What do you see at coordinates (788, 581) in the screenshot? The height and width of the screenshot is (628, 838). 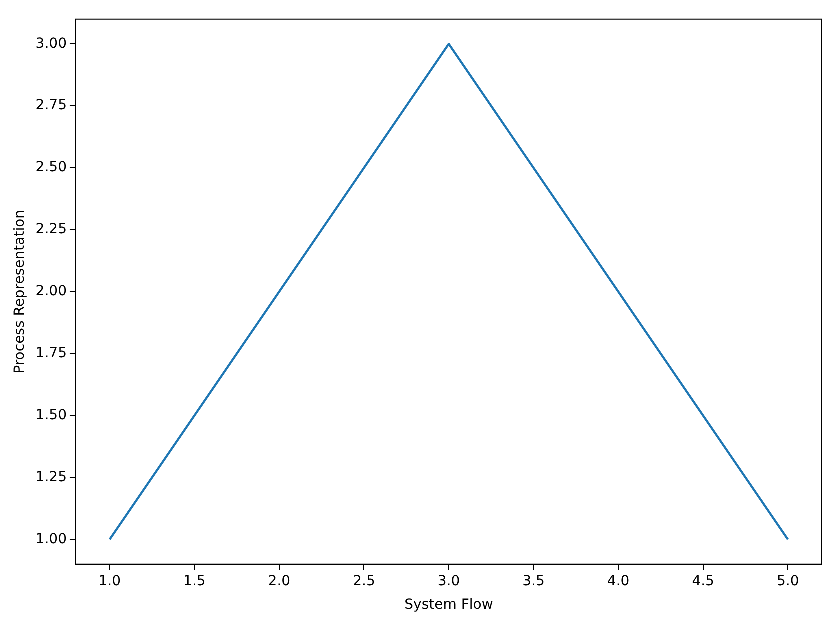 I see `x-tick-label: 5.0` at bounding box center [788, 581].